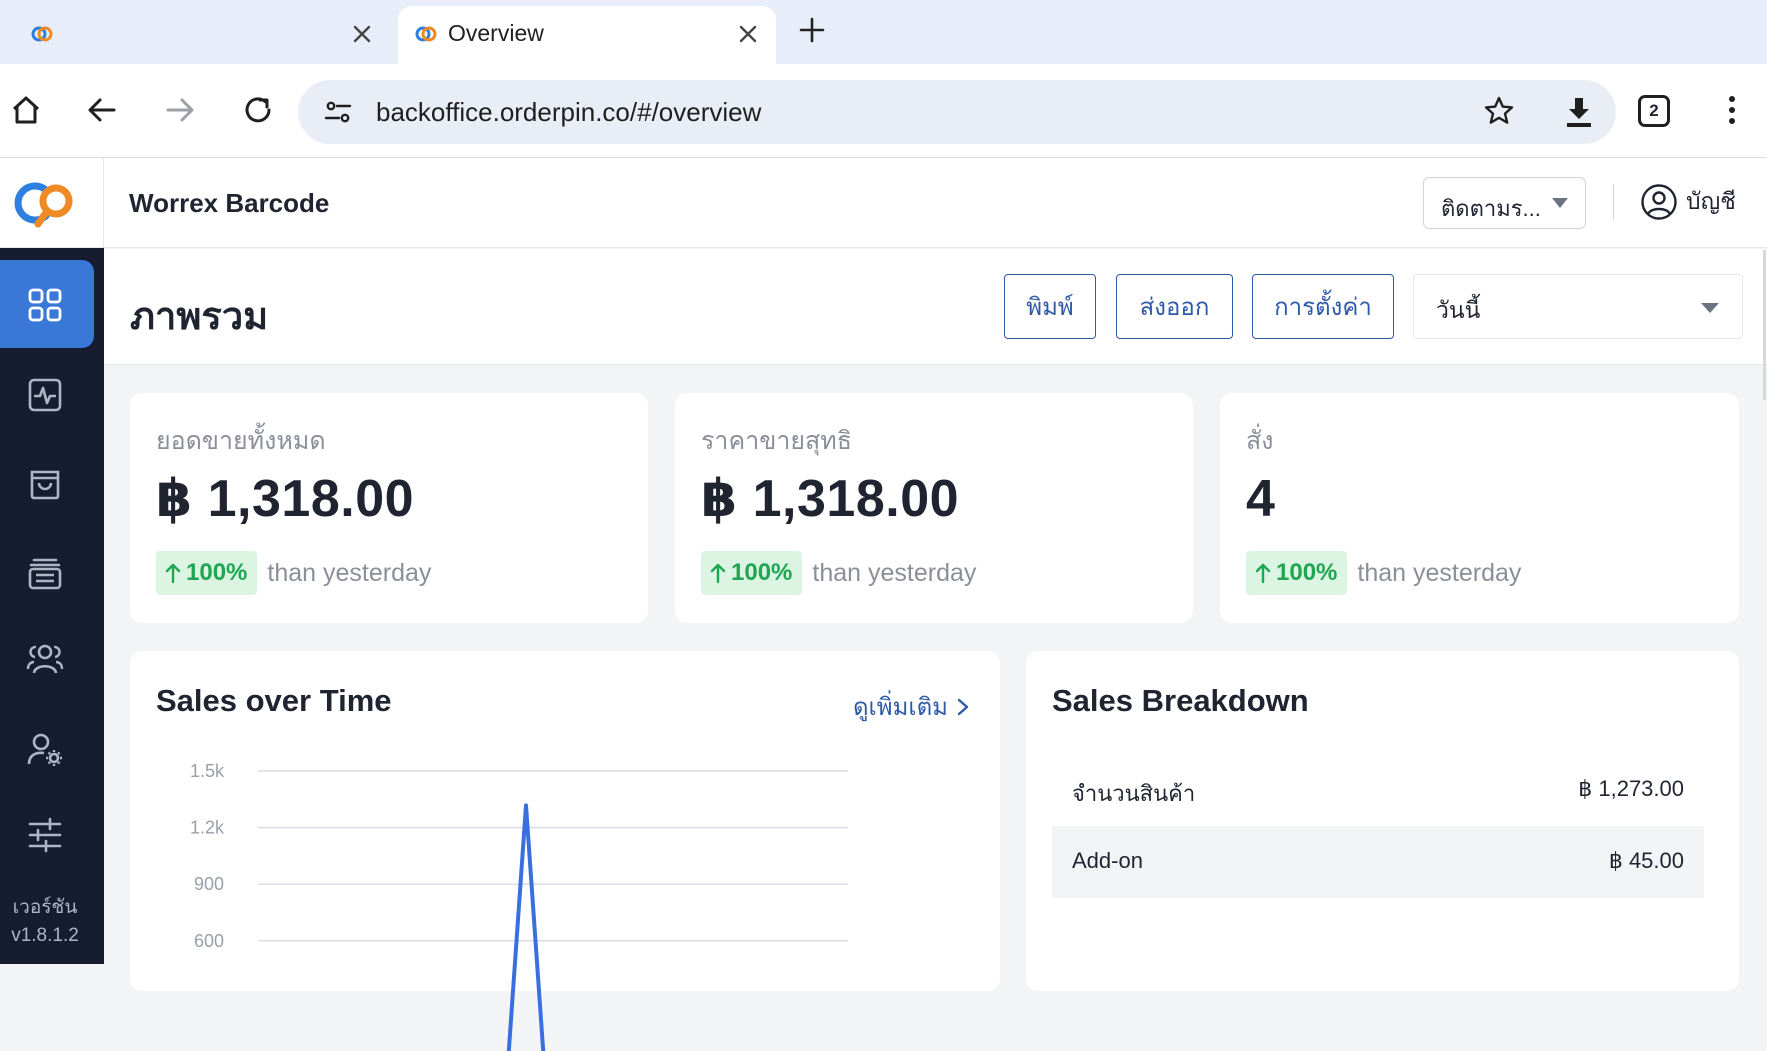 The height and width of the screenshot is (1051, 1767). What do you see at coordinates (1378, 790) in the screenshot?
I see `breakdown-row: จำนวนสินค้า ฿ 1,273.00` at bounding box center [1378, 790].